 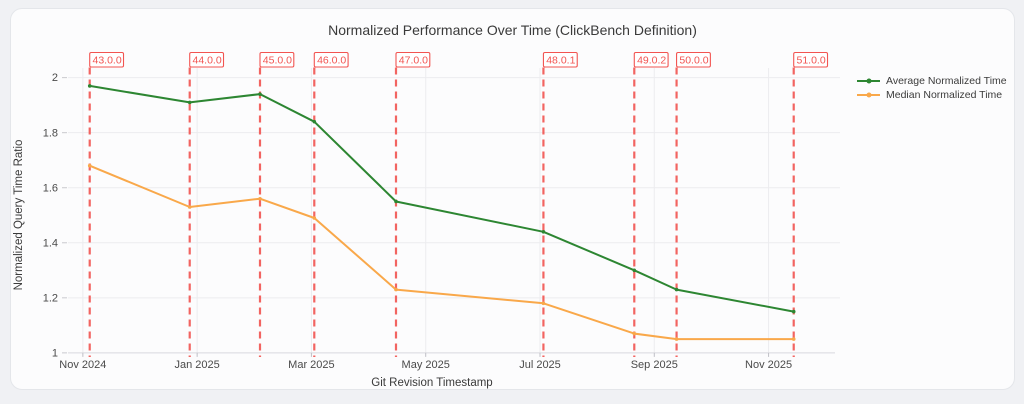 I want to click on y-tick-label: 1.8, so click(x=50, y=133).